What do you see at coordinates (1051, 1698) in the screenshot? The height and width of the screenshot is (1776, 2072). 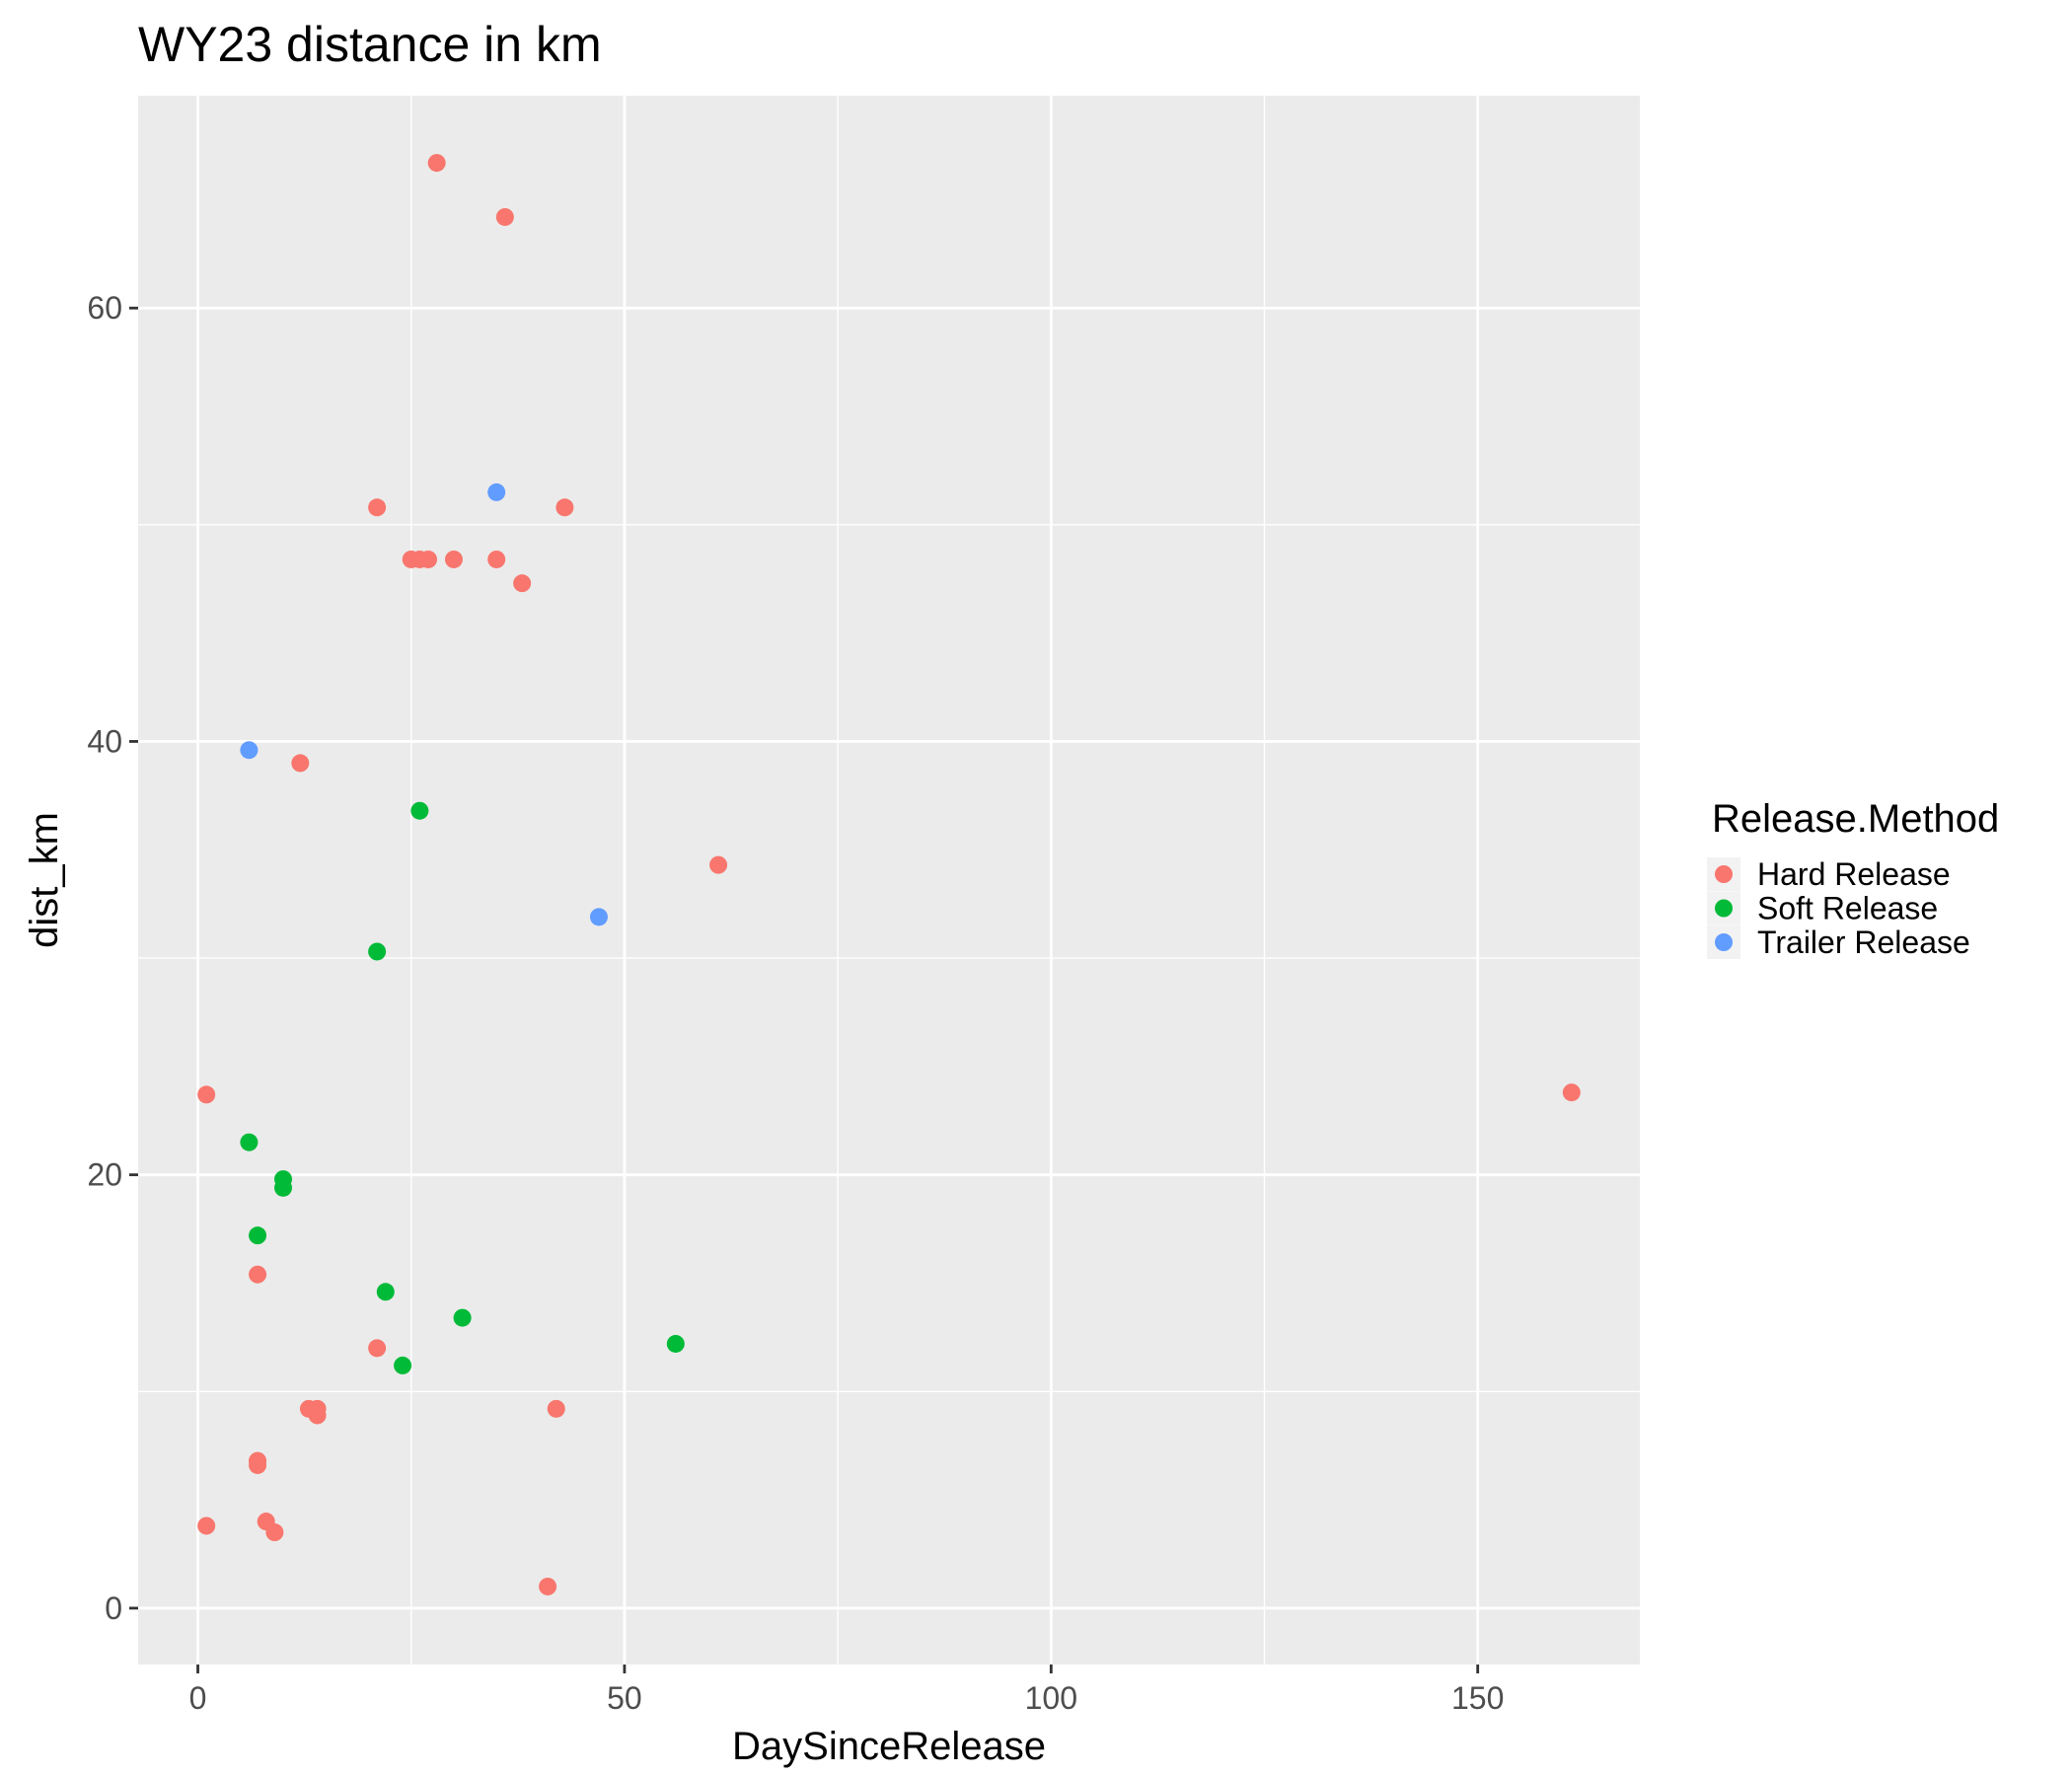 I see `x-tick-label: 100` at bounding box center [1051, 1698].